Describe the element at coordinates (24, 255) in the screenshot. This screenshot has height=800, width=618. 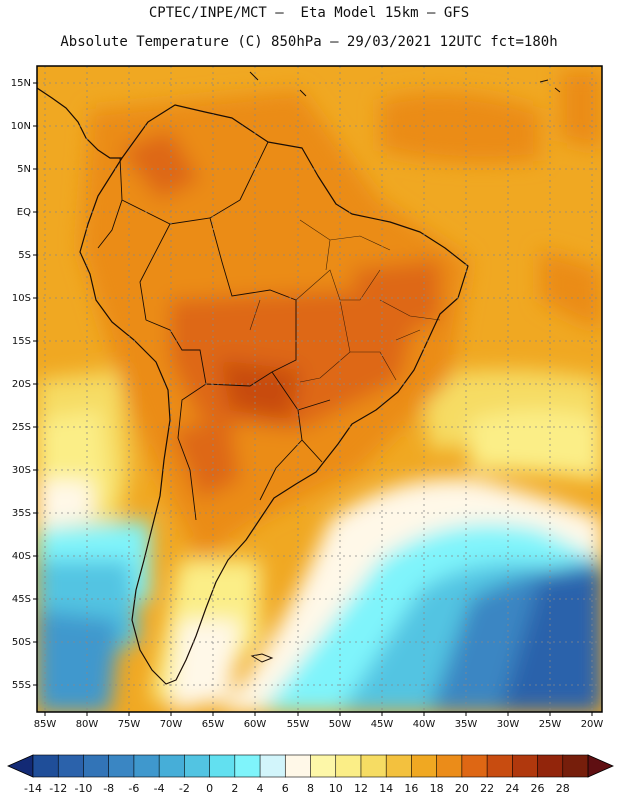
I see `lat-label: 5S` at that location.